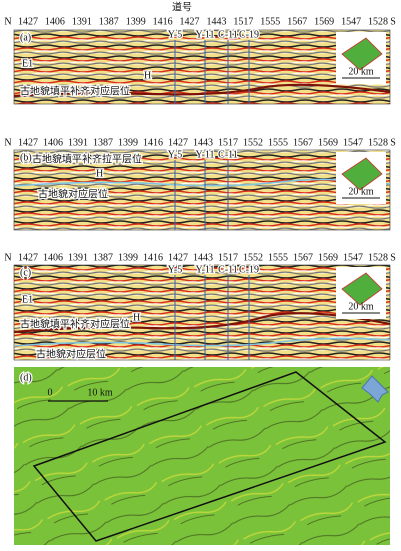 The image size is (401, 551). I want to click on panel-label: (c), so click(25, 272).